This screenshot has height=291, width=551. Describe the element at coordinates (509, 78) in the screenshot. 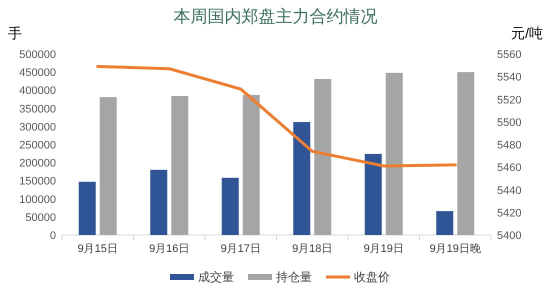

I see `y2-tick-label: 5540` at that location.